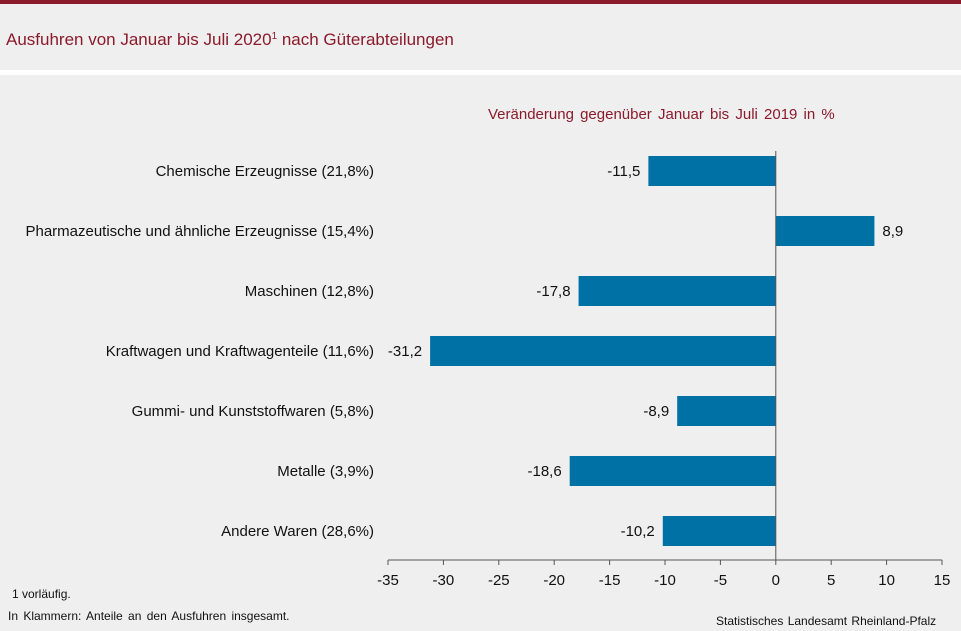  I want to click on x-tick-label: -20, so click(554, 580).